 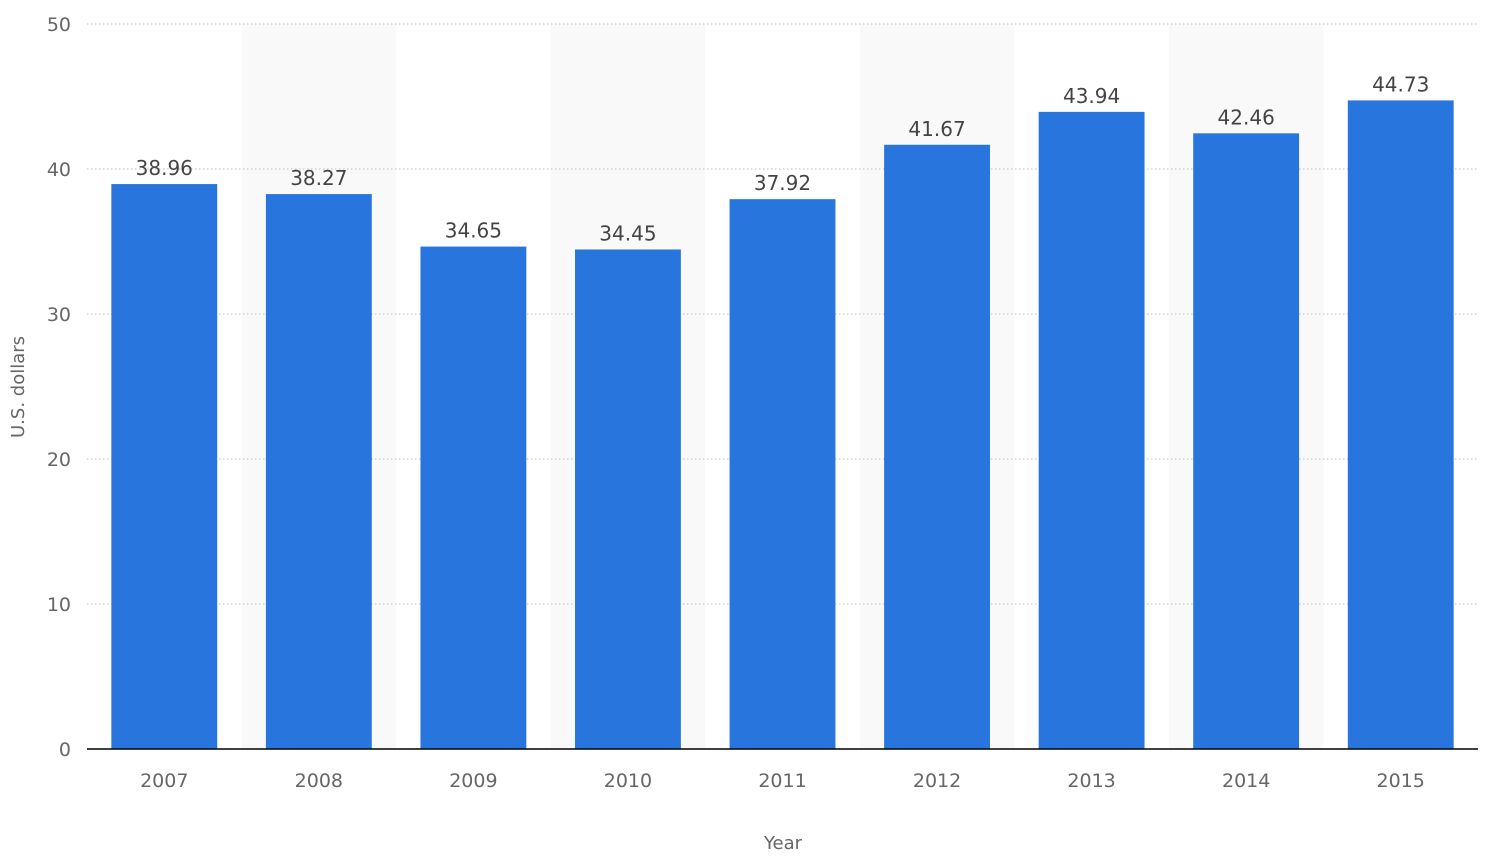 I want to click on x-tick-label: 2012, so click(x=937, y=781).